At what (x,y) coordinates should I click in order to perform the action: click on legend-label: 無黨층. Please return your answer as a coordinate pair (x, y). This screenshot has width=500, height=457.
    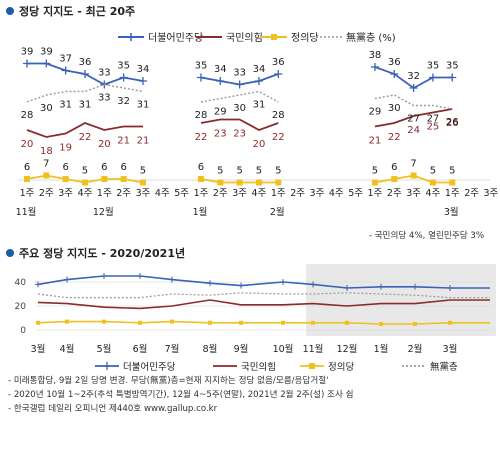
    Looking at the image, I should click on (444, 367).